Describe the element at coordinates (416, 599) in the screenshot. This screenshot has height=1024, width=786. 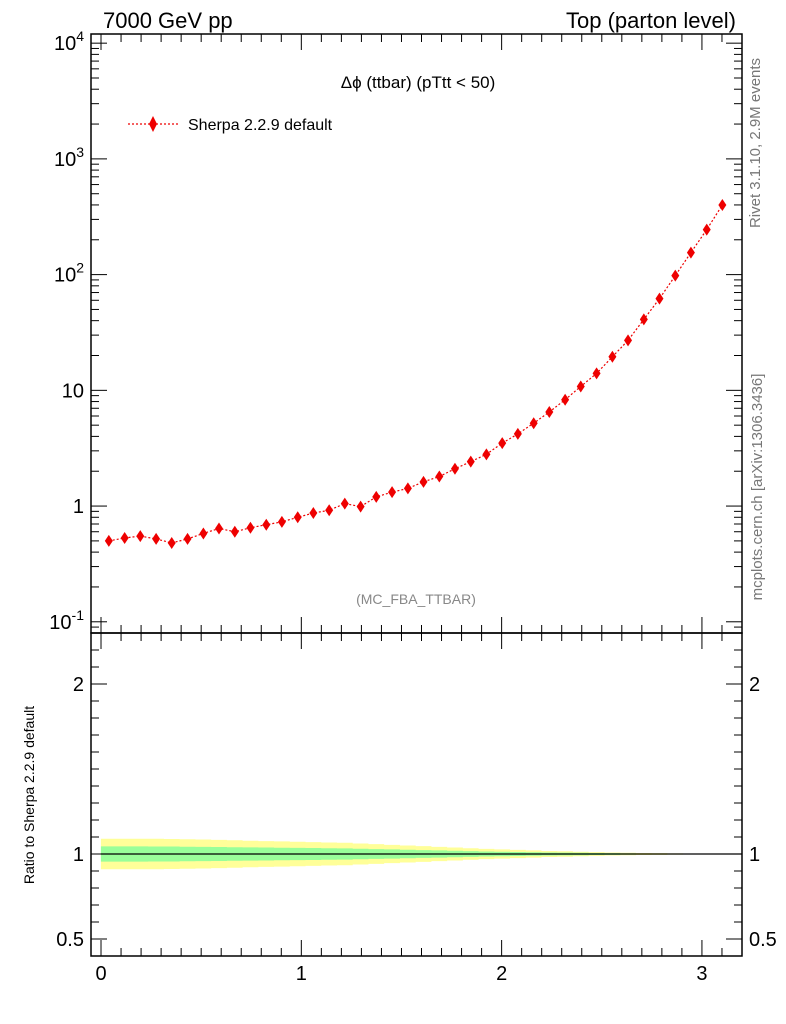
I see `analysis-annotation: (MC_FBA_TTBAR)` at that location.